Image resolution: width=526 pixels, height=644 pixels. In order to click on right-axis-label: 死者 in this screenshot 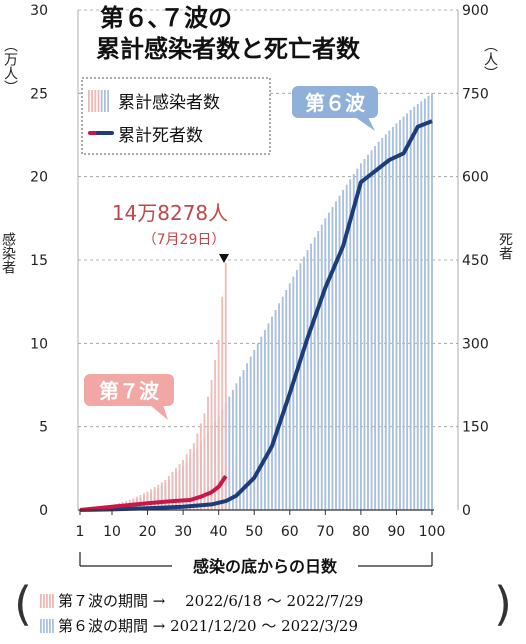, I will do `click(505, 246)`.